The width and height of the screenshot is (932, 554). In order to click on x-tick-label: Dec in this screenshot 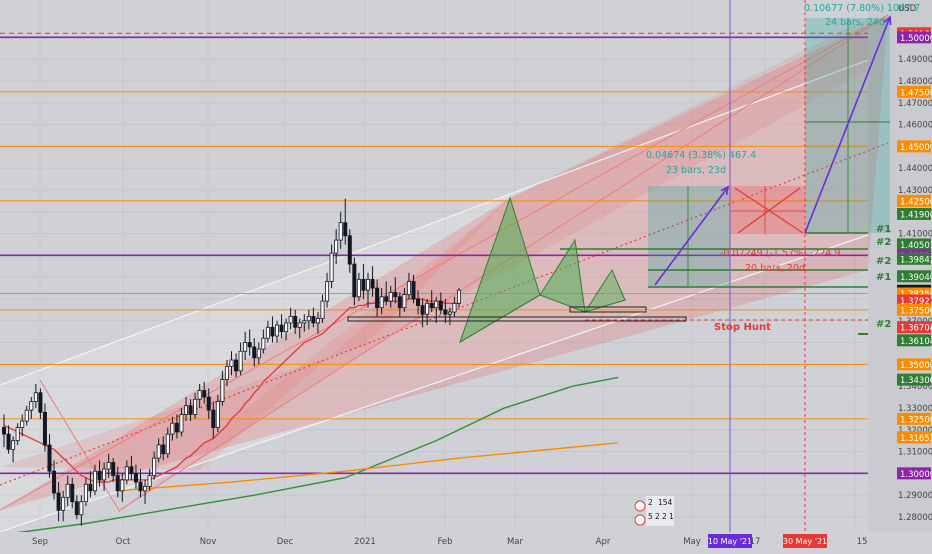, I will do `click(285, 542)`.